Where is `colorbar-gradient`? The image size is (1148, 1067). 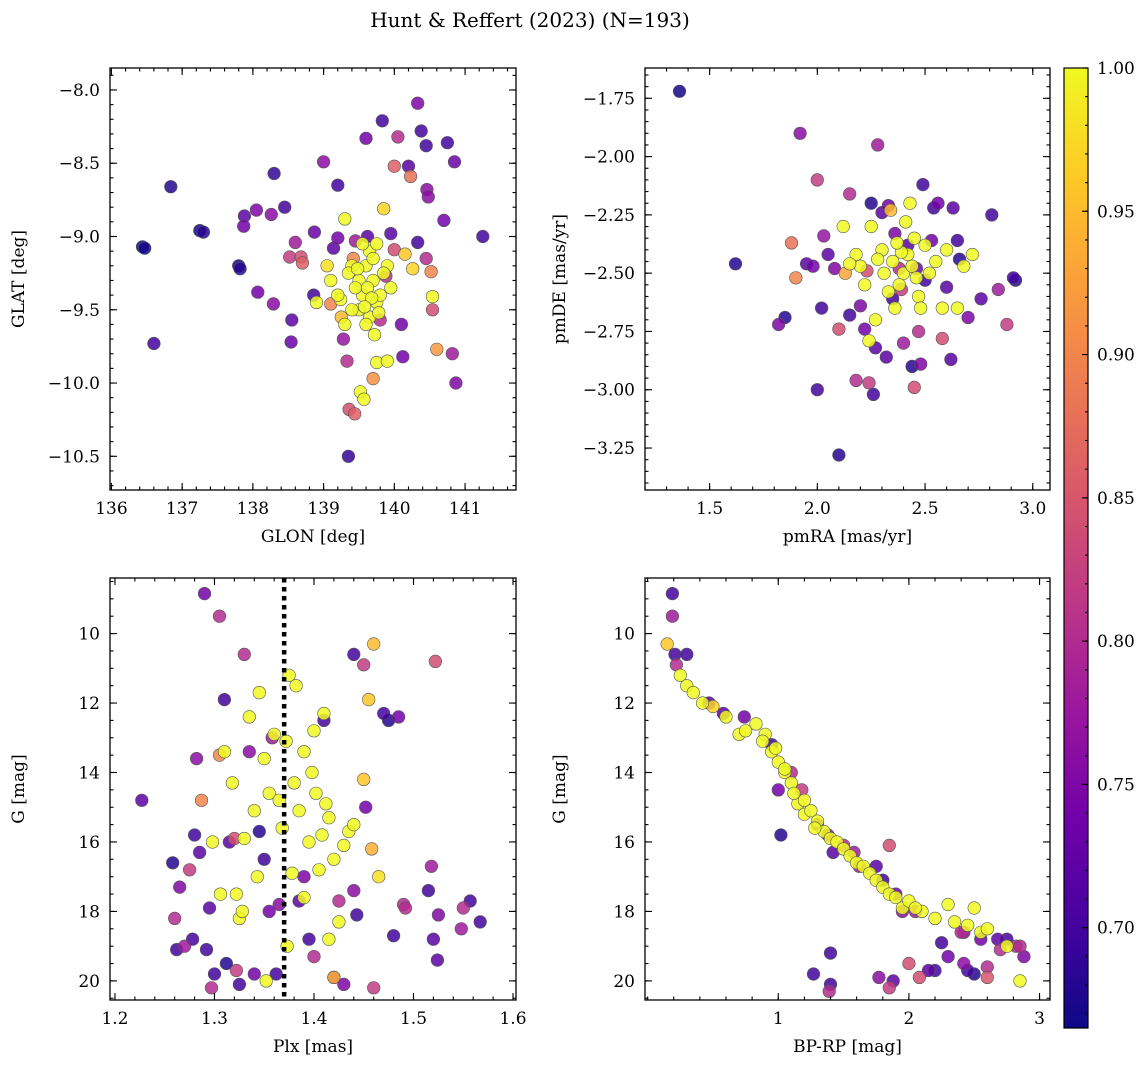
colorbar-gradient is located at coordinates (1076, 548).